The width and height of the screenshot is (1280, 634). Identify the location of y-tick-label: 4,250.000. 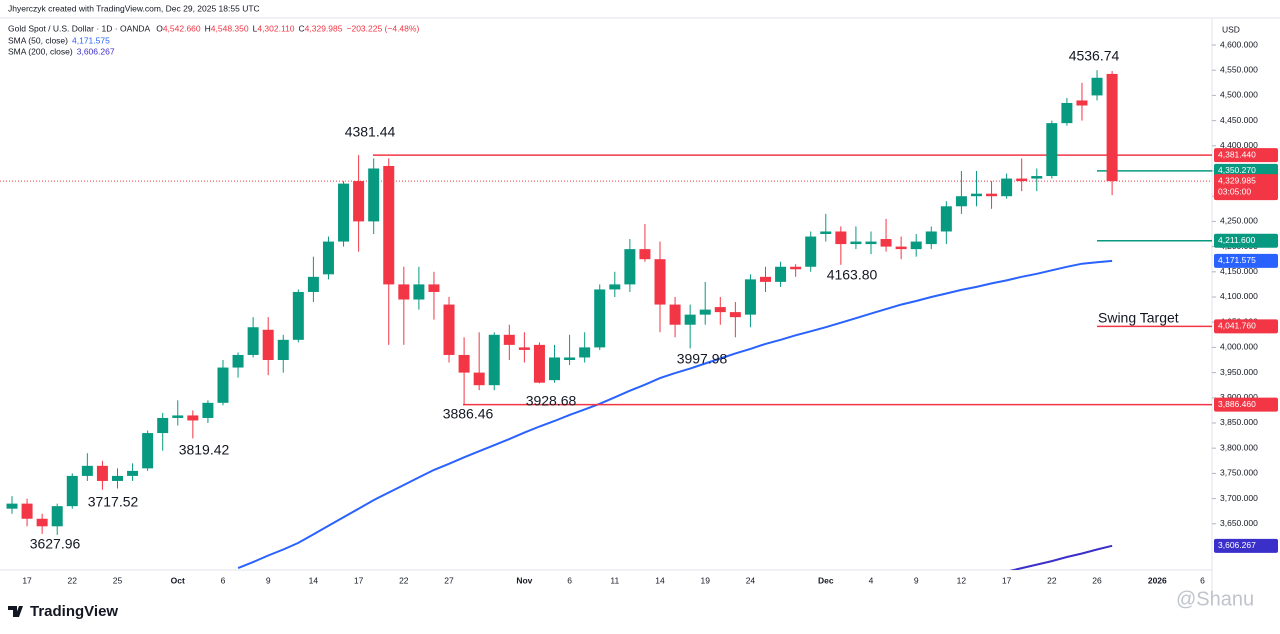
(1239, 221).